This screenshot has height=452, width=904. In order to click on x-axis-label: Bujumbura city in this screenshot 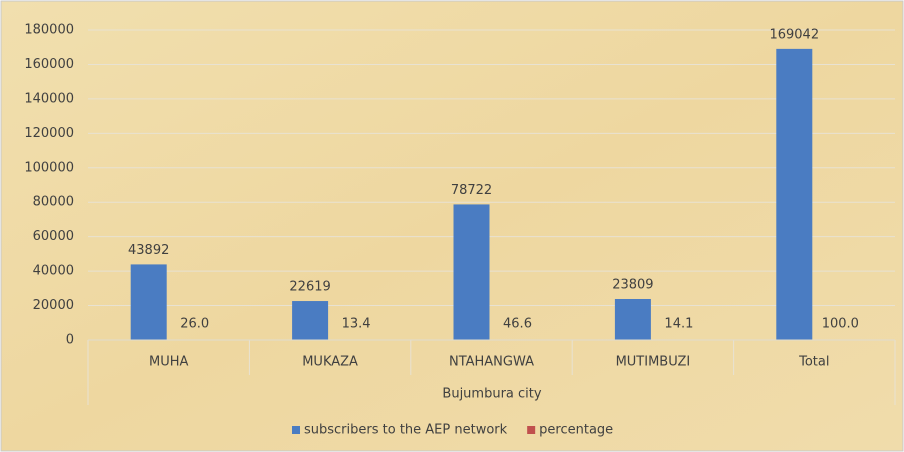, I will do `click(491, 394)`.